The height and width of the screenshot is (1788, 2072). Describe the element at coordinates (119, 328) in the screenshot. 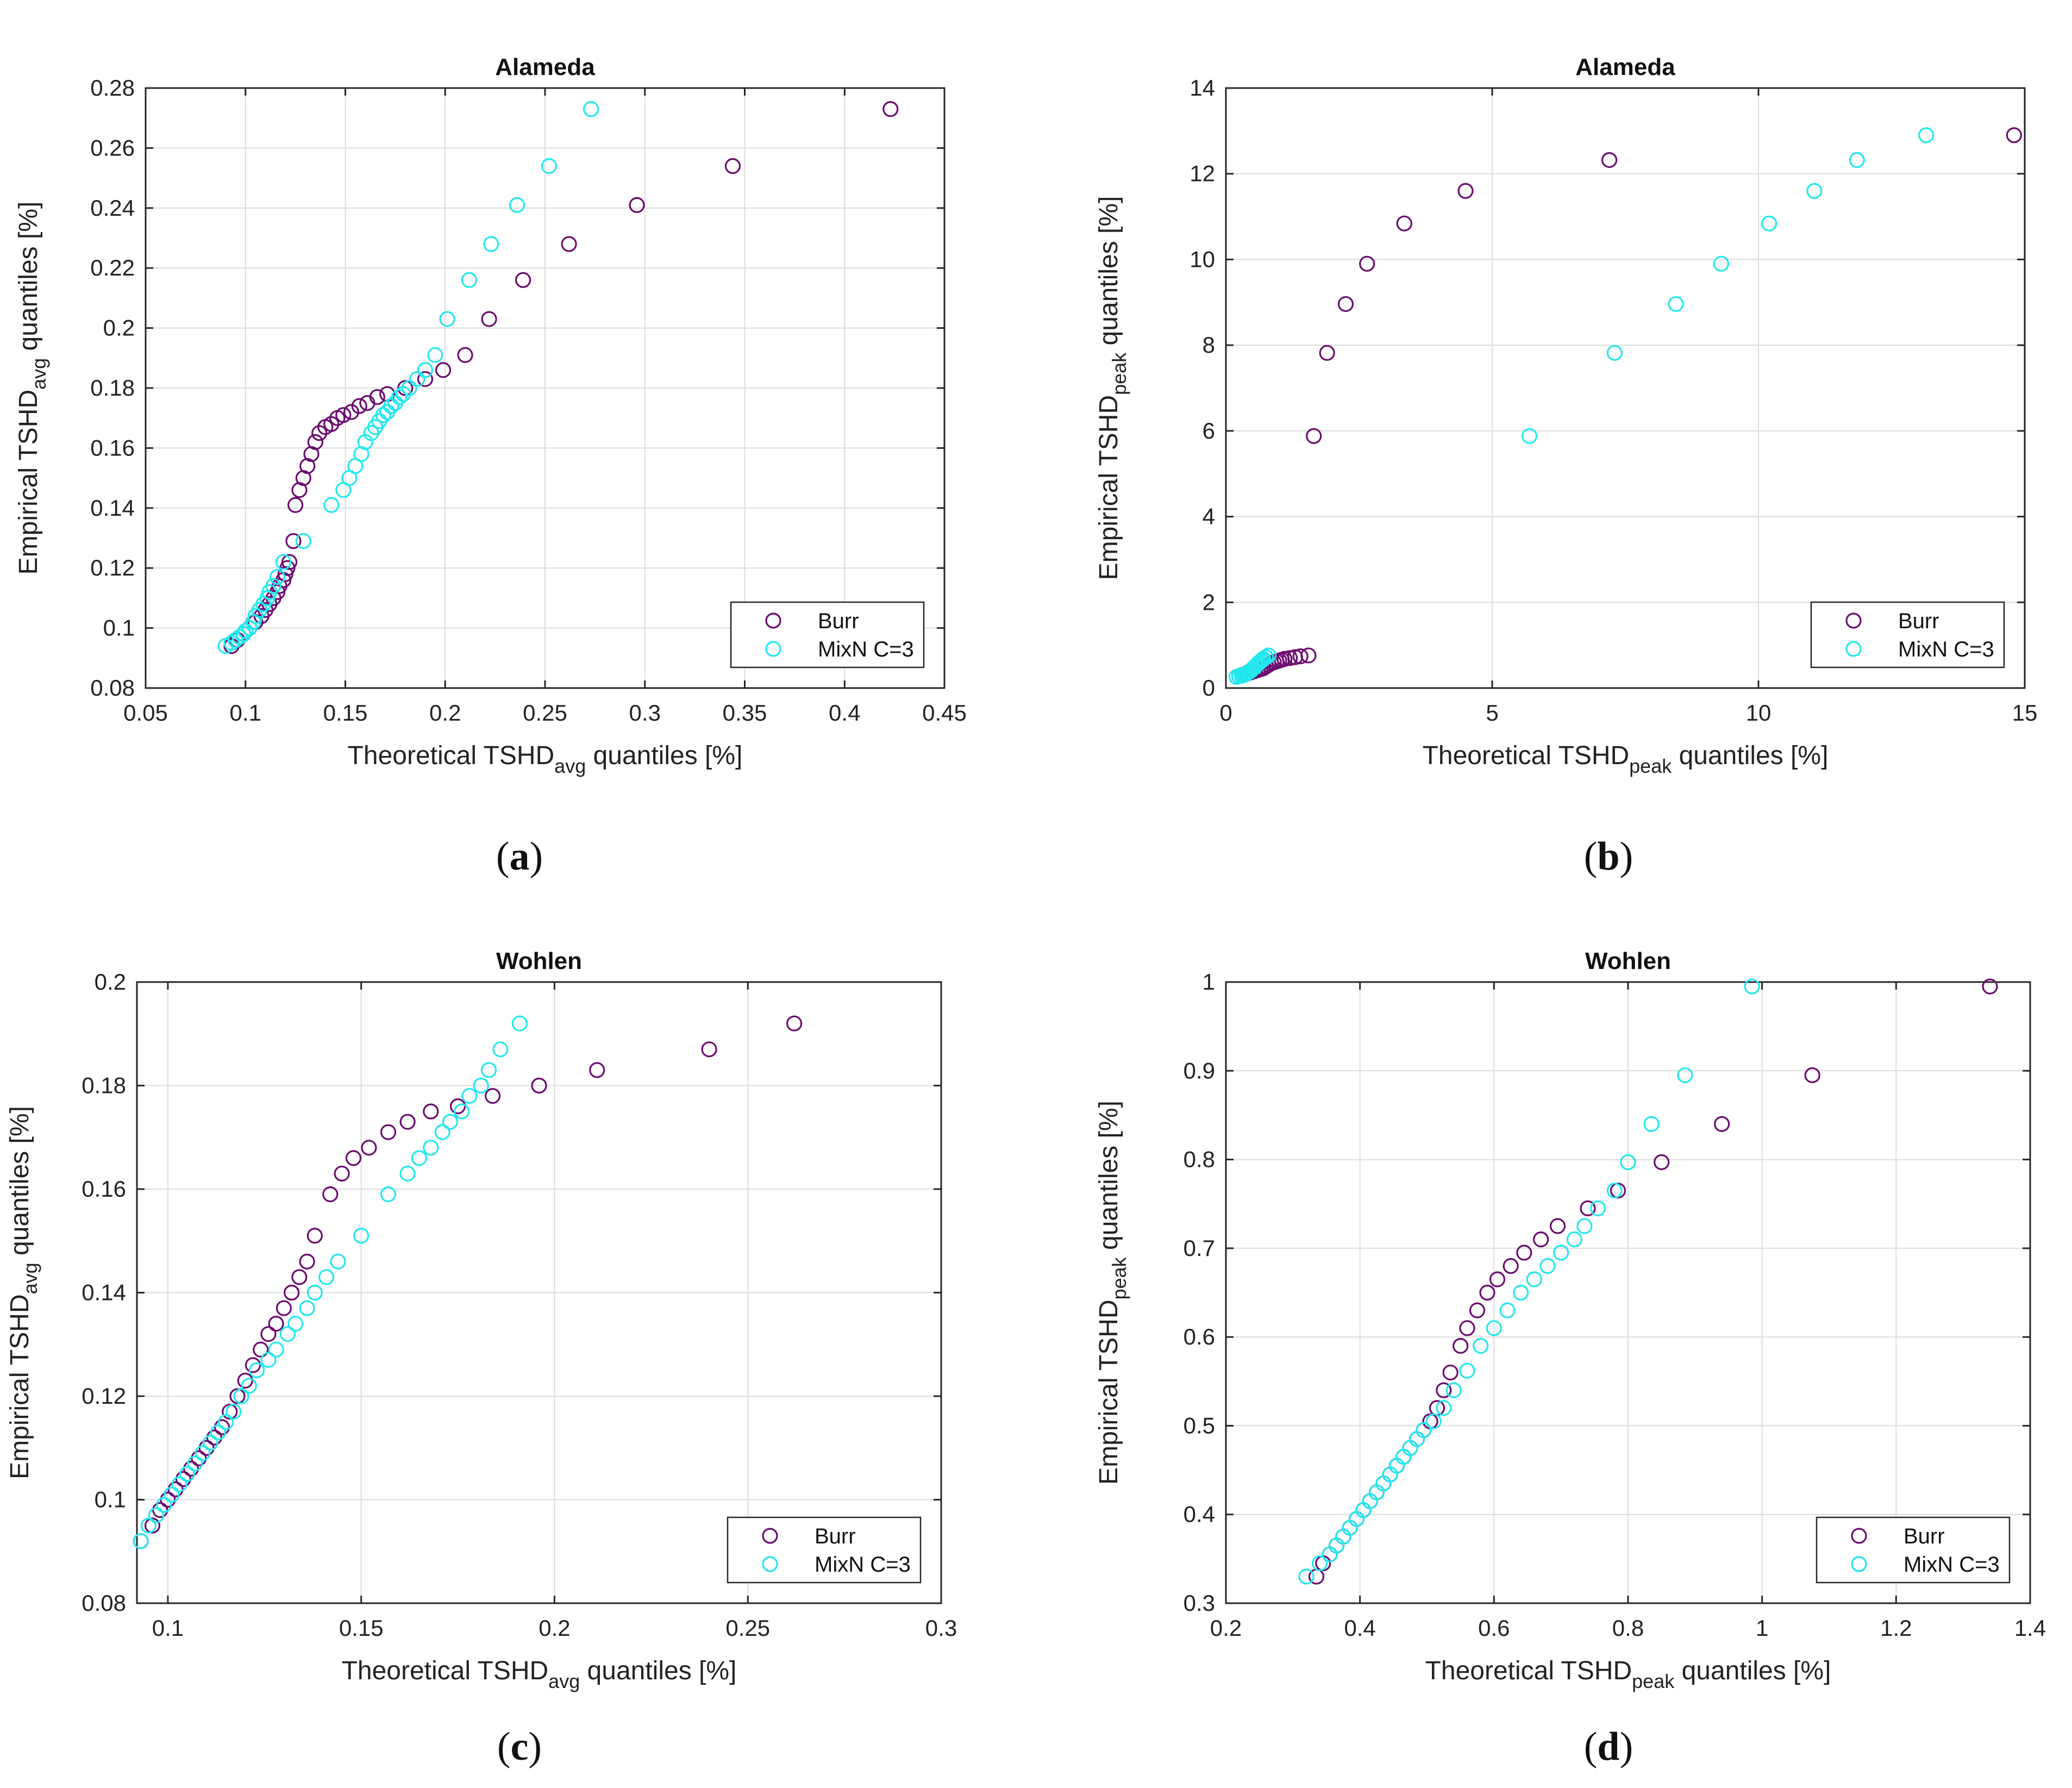

I see `y-tick-label: 0.2` at that location.